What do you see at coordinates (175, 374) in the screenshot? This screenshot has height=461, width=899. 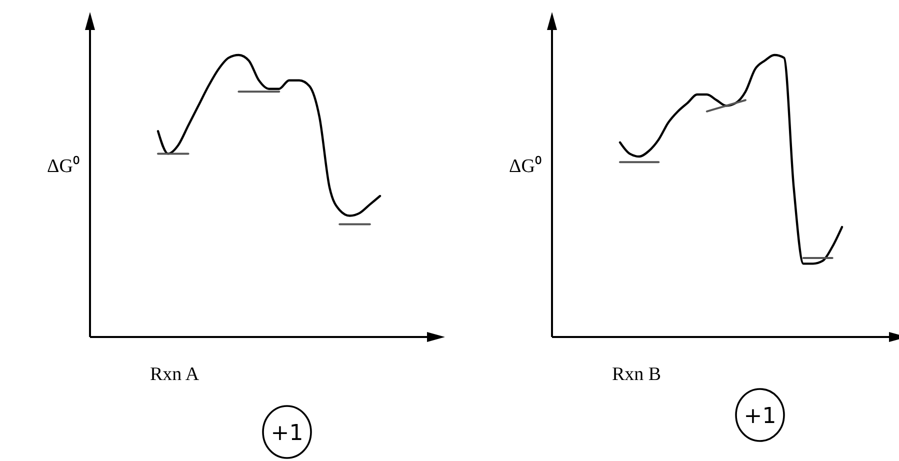 I see `x-axis-title: Rxn A` at bounding box center [175, 374].